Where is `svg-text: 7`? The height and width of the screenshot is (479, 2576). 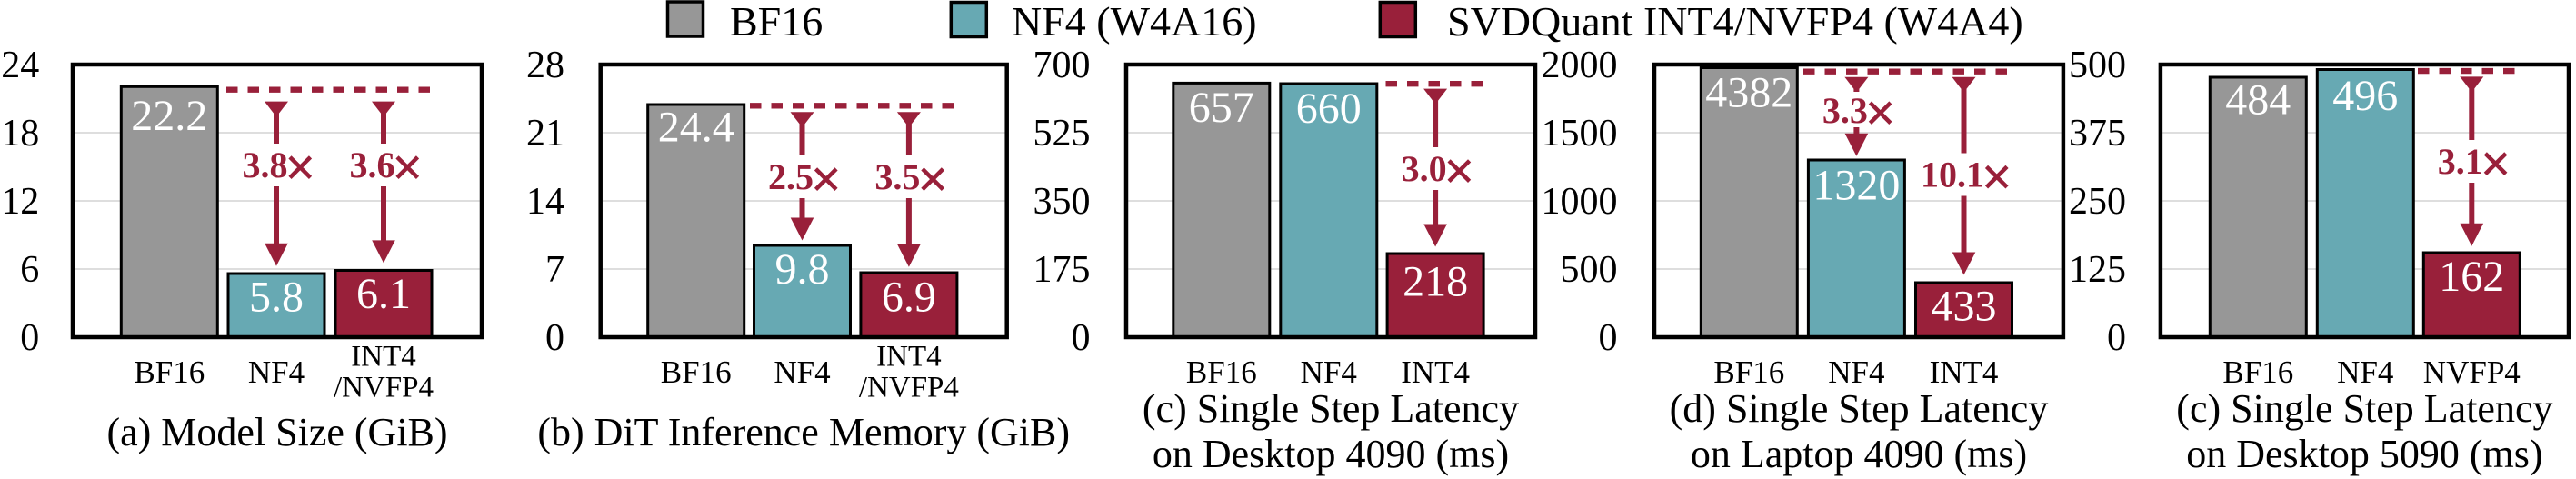 svg-text: 7 is located at coordinates (554, 270).